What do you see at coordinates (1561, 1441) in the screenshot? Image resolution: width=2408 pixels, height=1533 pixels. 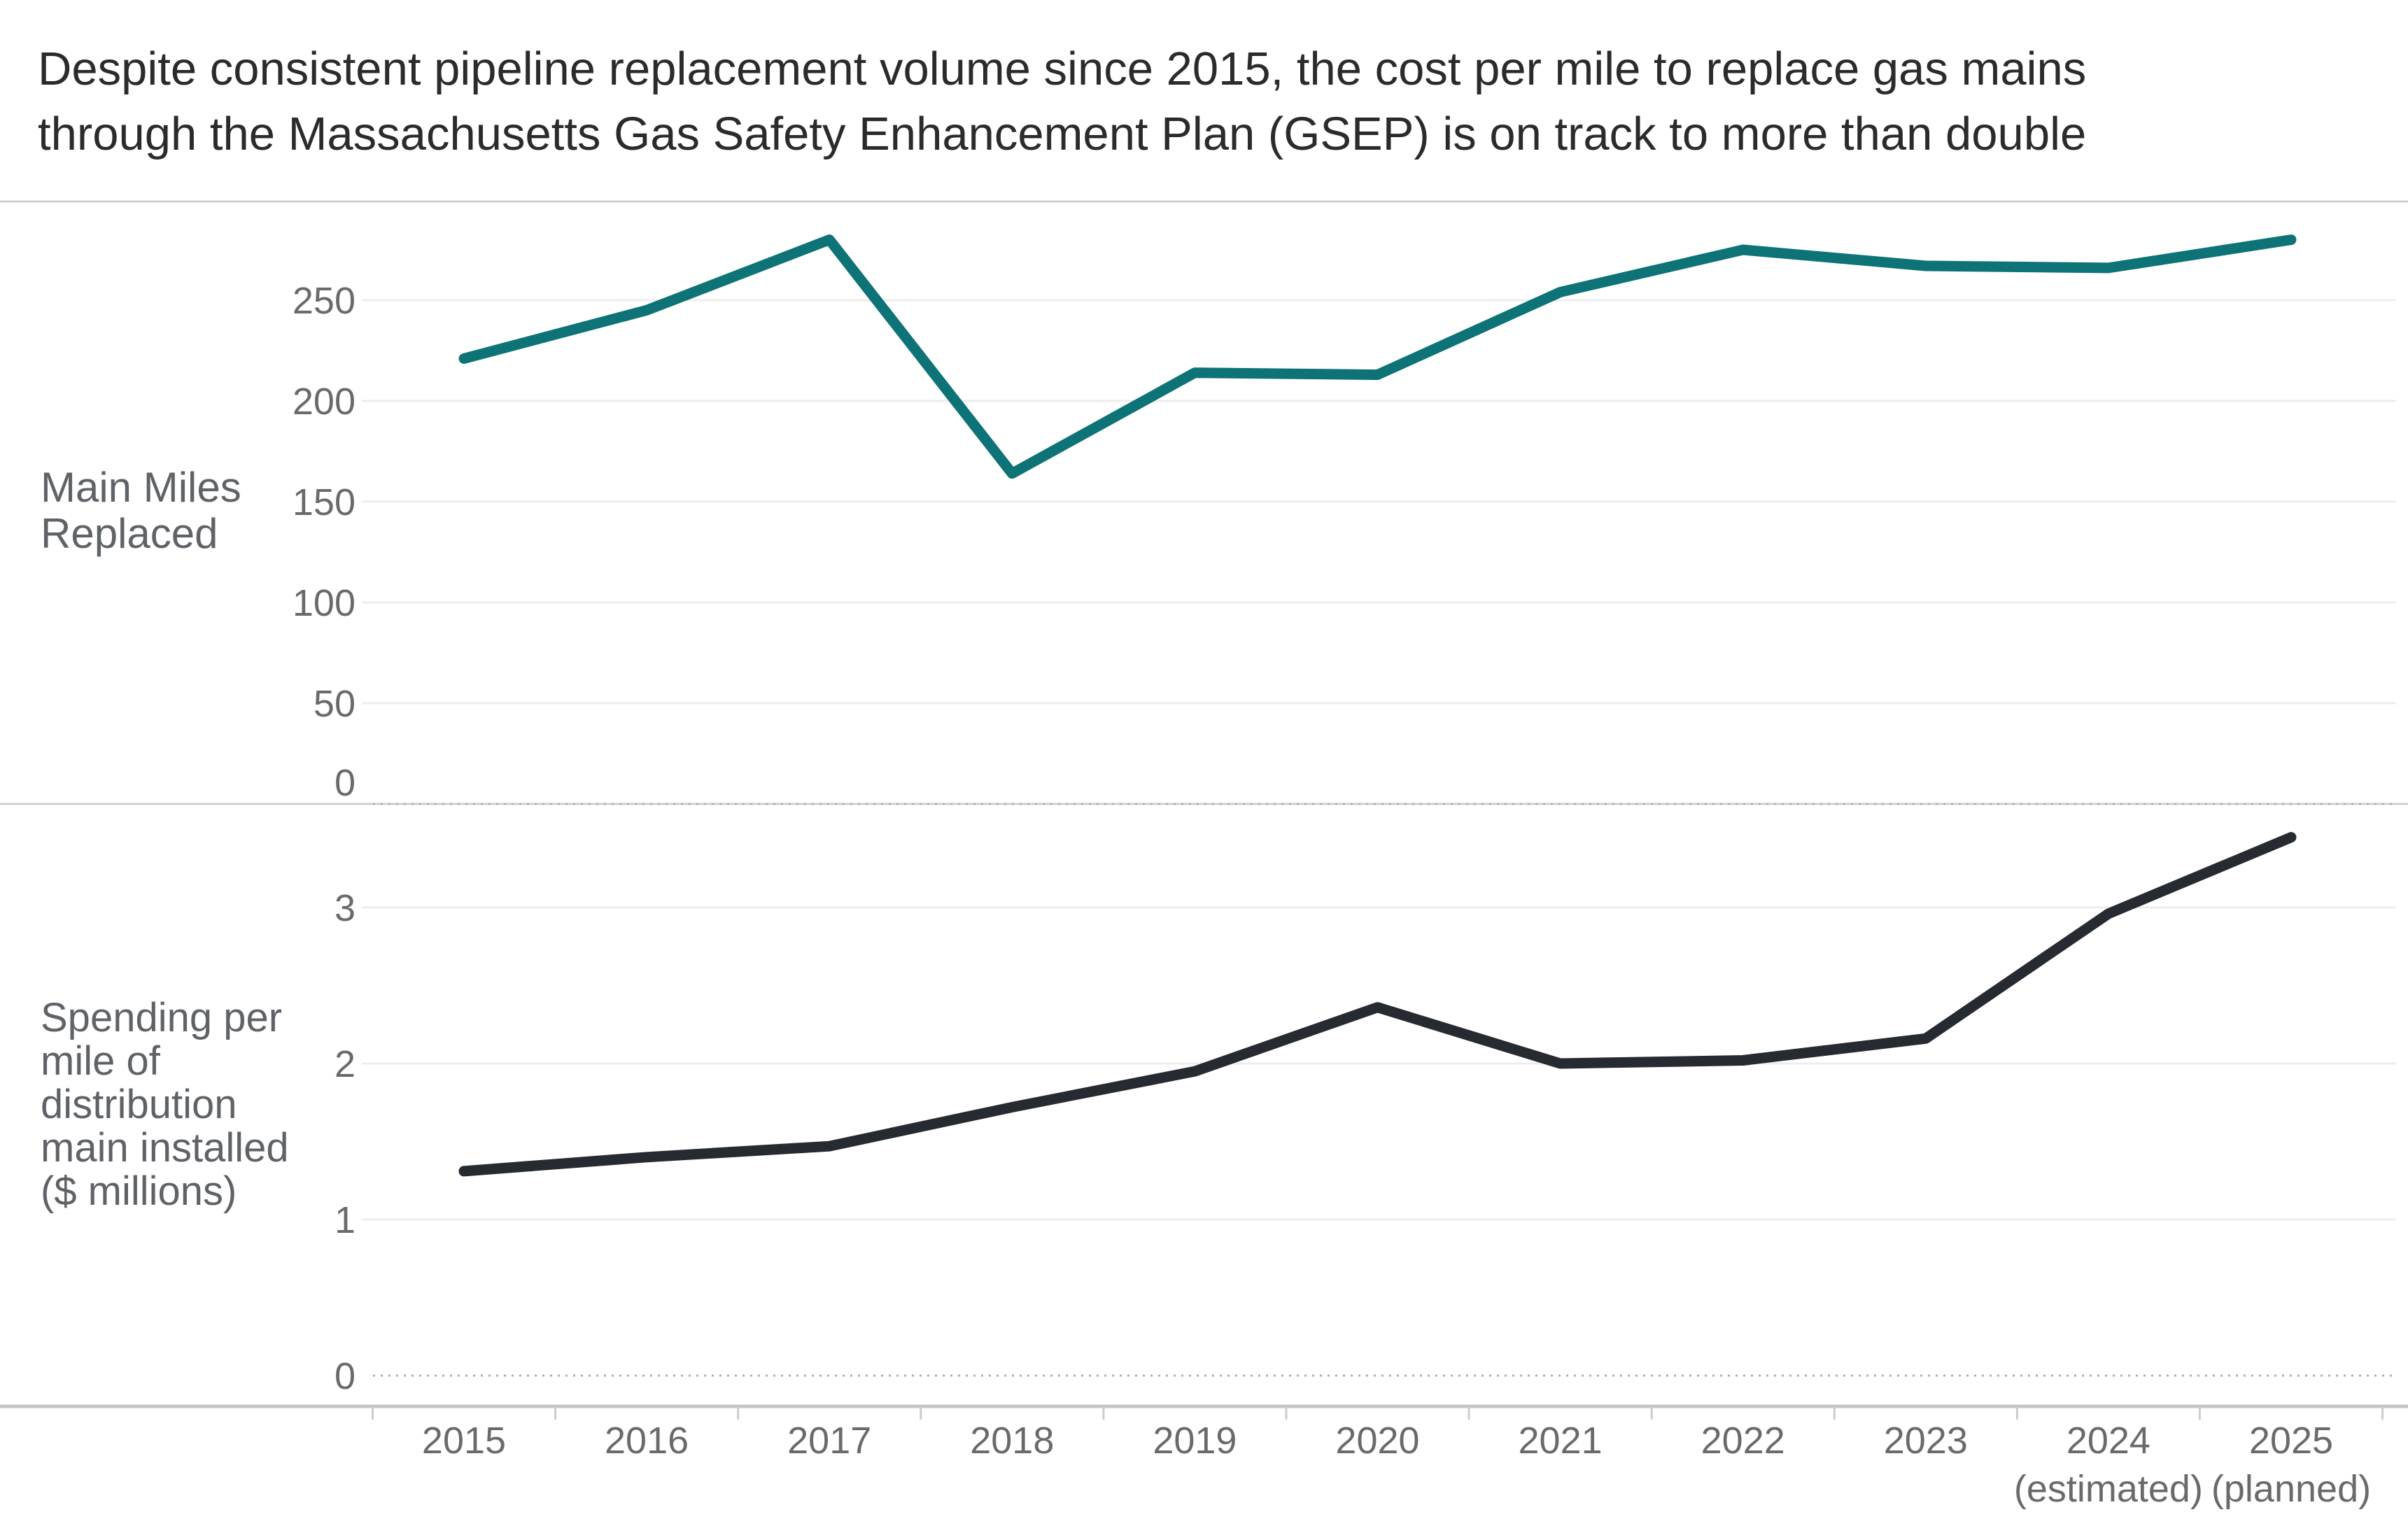 I see `x-tick-label: 2021` at bounding box center [1561, 1441].